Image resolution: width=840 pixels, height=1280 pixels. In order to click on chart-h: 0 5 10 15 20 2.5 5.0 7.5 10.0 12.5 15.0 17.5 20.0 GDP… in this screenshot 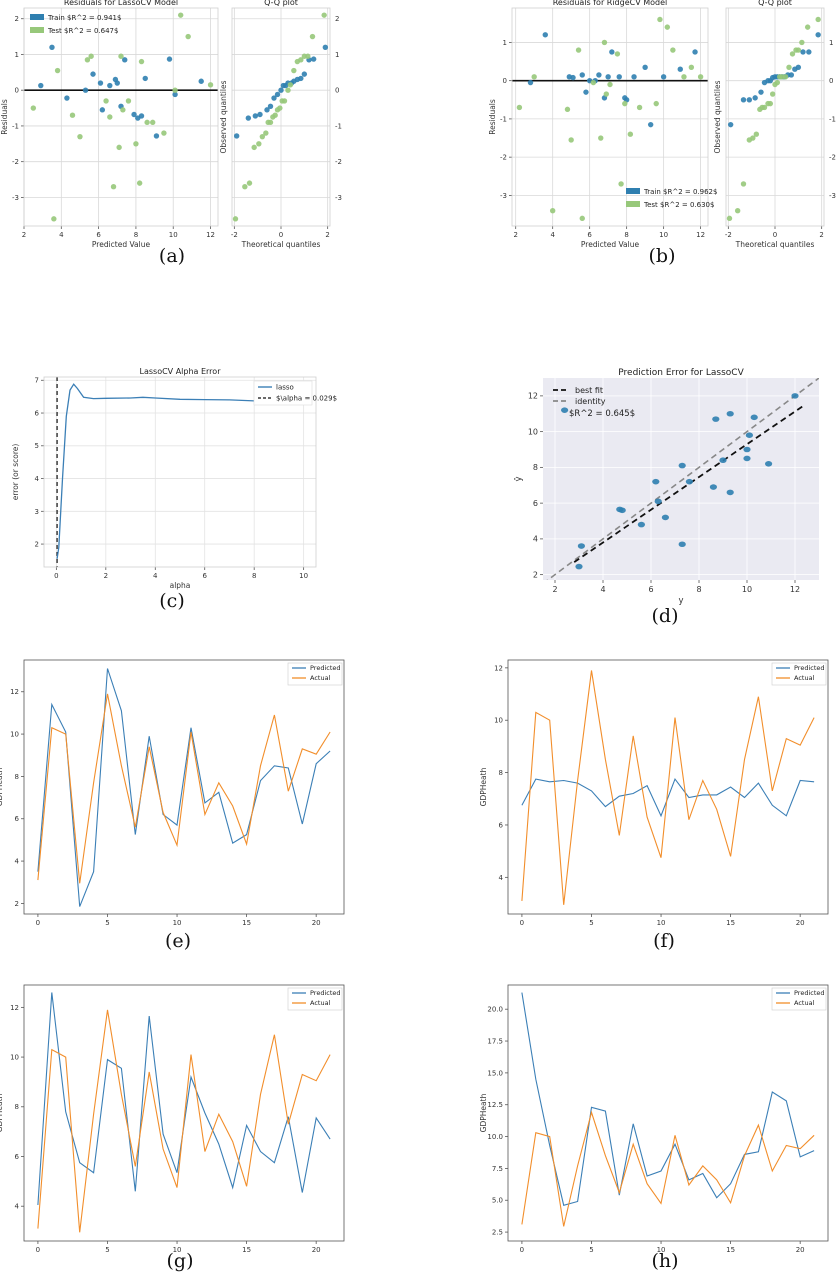, I will do `click(654, 1119)`.